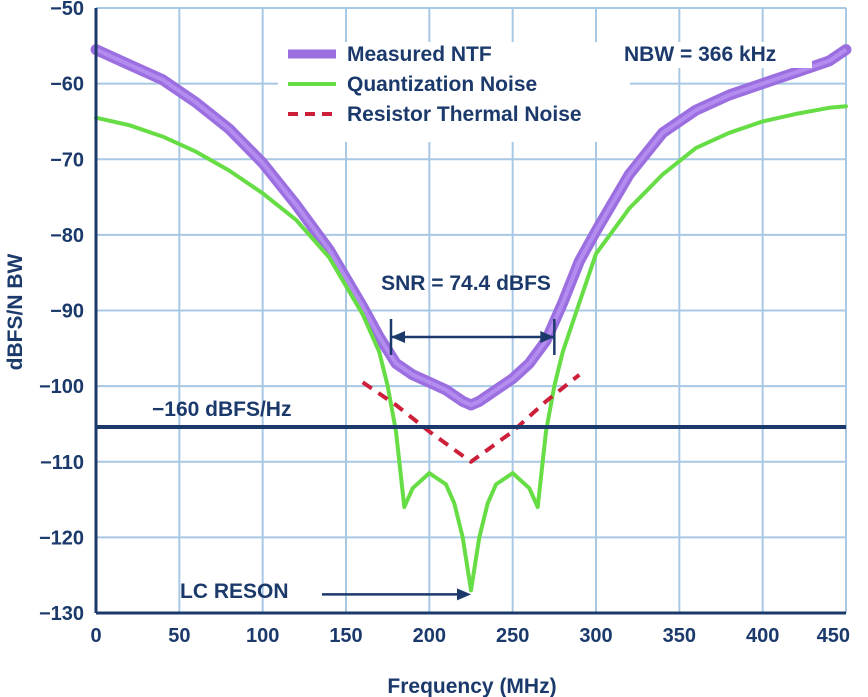 The height and width of the screenshot is (697, 868). Describe the element at coordinates (325, 591) in the screenshot. I see `lc-reson-annotation-group: LC RESON` at that location.